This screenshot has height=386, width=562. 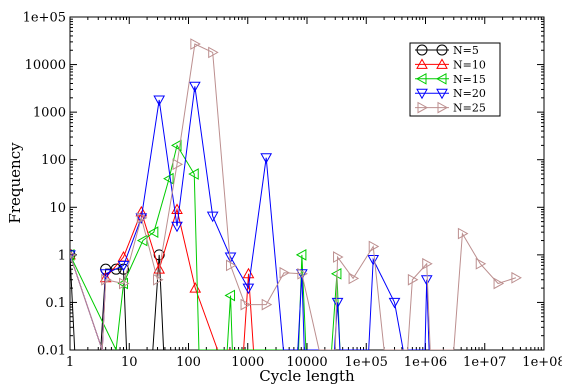 I want to click on x-tick-label: 10000, so click(x=306, y=362).